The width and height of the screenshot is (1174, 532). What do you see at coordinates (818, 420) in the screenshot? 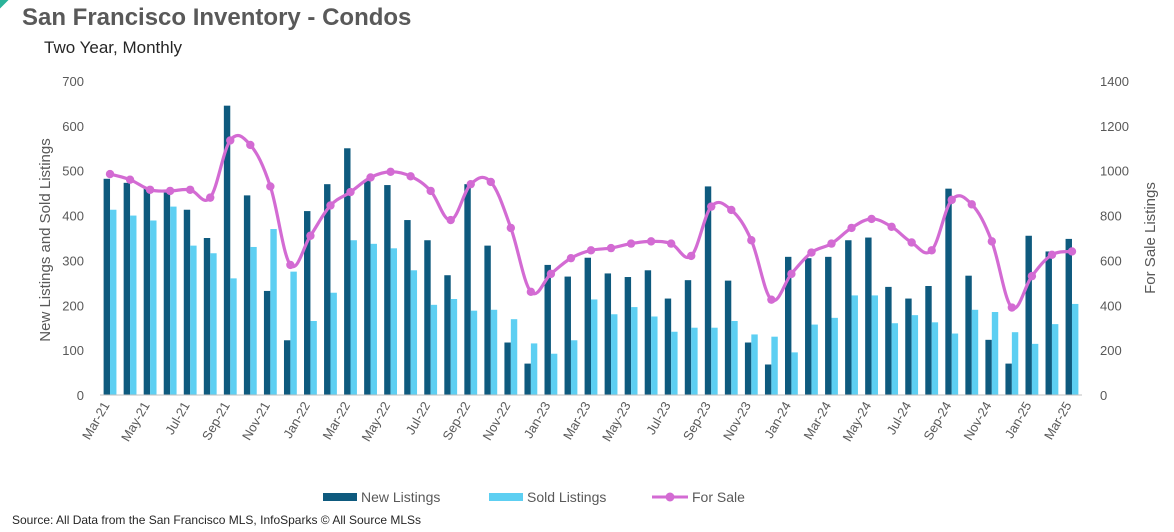
I see `x-tick-label: Mar-24` at bounding box center [818, 420].